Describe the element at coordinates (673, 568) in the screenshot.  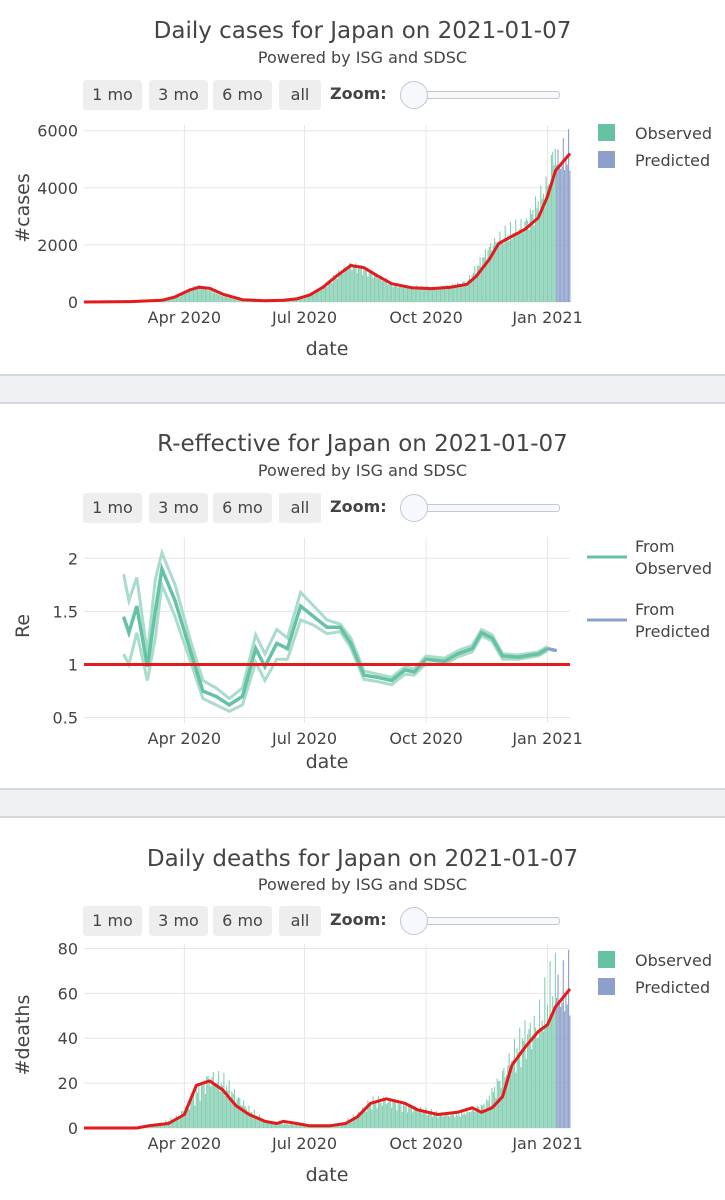
I see `legend-from-observed-line2: Observed` at that location.